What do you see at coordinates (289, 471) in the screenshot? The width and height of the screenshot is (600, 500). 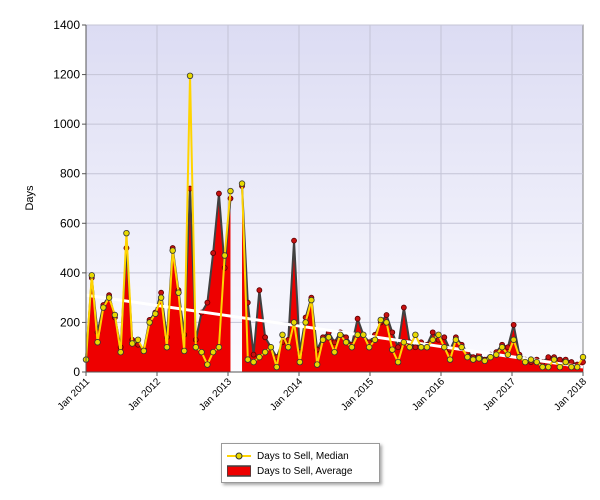 I see `legend-item-average: Days to Sell, Average` at bounding box center [289, 471].